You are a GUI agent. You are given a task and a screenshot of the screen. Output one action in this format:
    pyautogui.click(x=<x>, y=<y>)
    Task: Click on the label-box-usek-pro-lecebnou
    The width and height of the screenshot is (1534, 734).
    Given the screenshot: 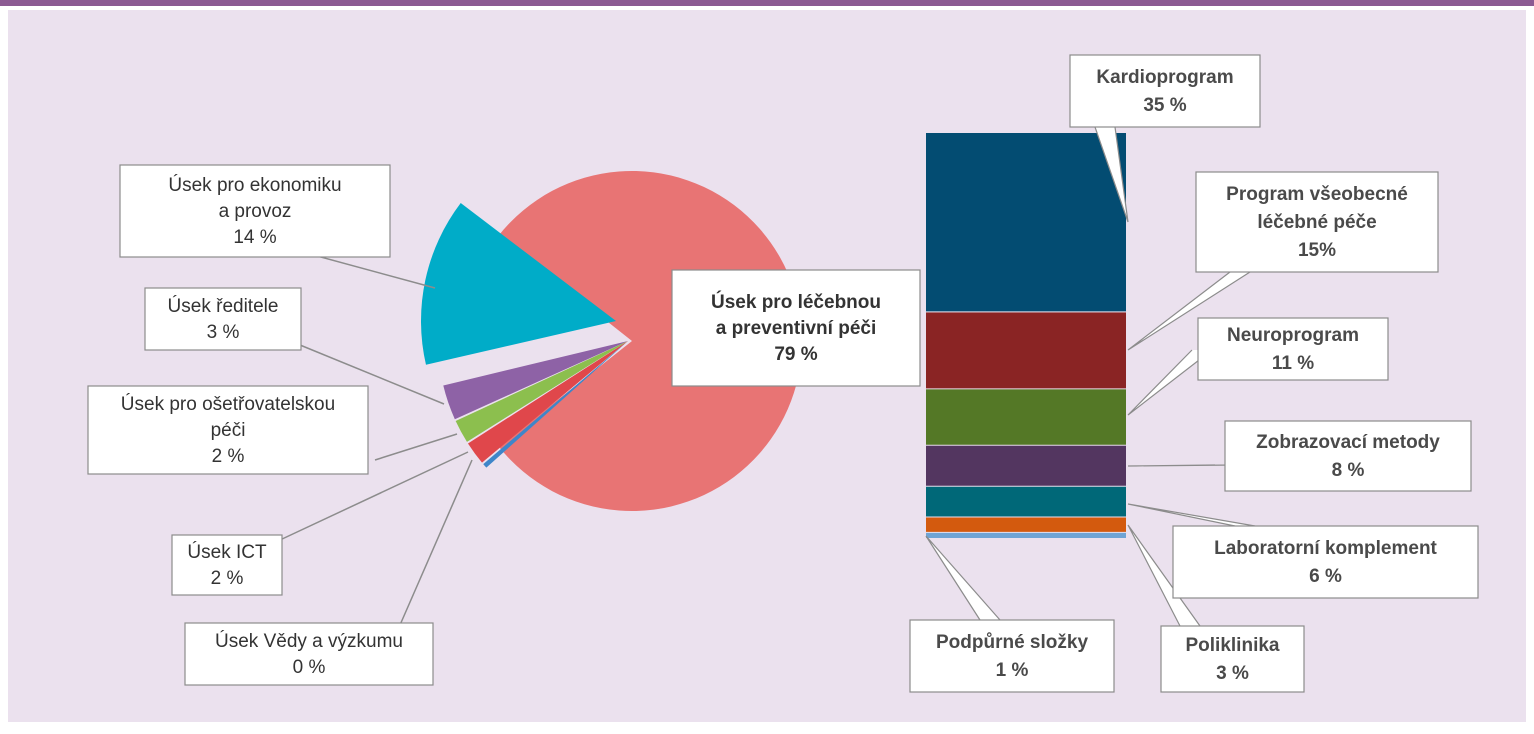 What is the action you would take?
    pyautogui.click(x=796, y=328)
    